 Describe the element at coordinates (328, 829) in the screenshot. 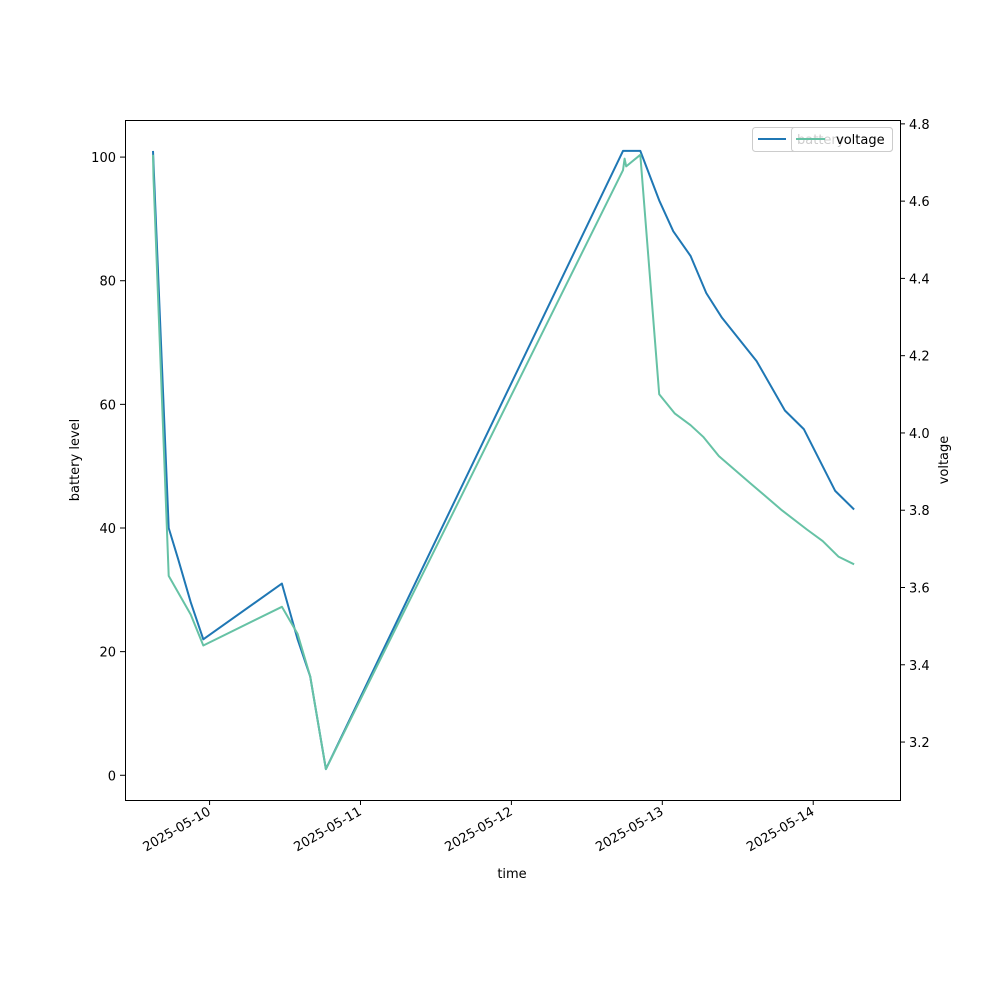

I see `x-tick-label: 2025-05-11` at that location.